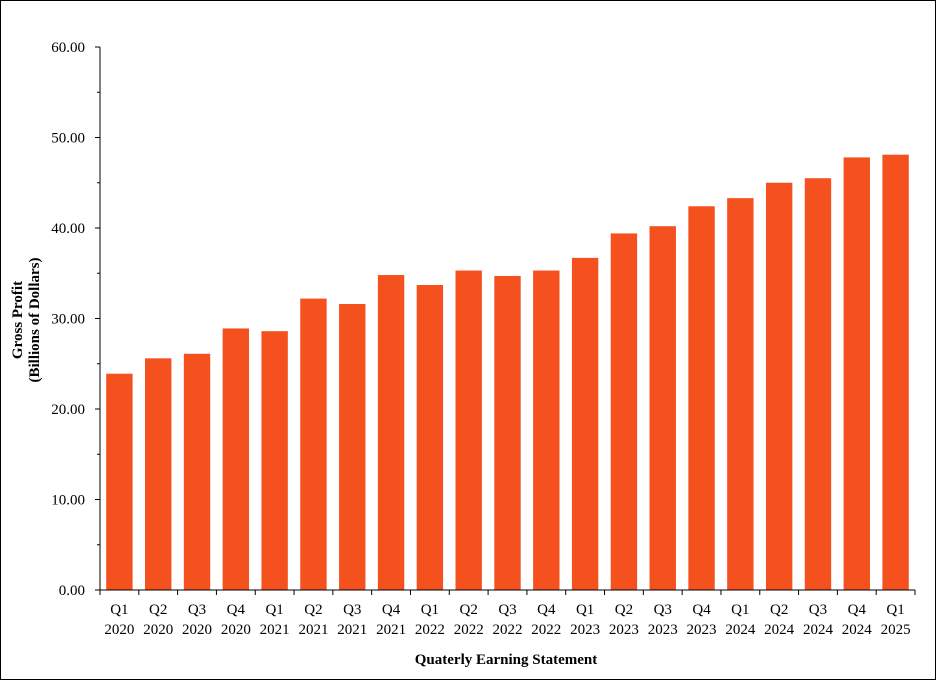 Image resolution: width=936 pixels, height=680 pixels. What do you see at coordinates (896, 630) in the screenshot?
I see `x-tick-label-year: 2025` at bounding box center [896, 630].